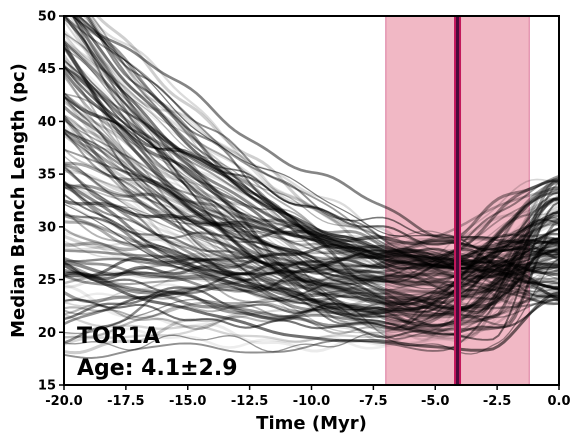 Image resolution: width=581 pixels, height=443 pixels. I want to click on x-tick-label: -17.5, so click(125, 401).